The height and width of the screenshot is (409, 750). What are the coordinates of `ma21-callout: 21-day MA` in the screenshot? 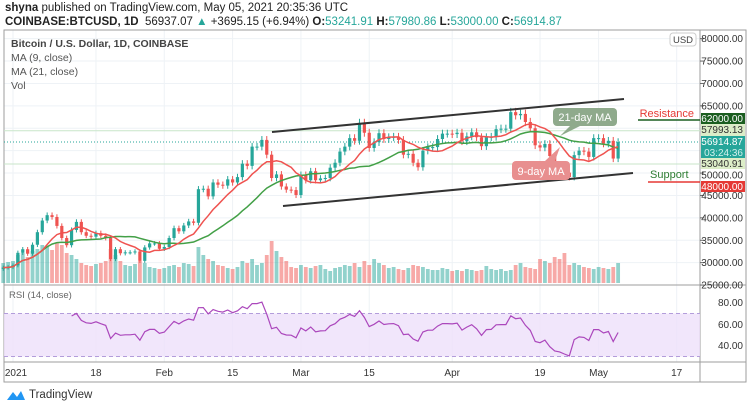 It's located at (585, 122).